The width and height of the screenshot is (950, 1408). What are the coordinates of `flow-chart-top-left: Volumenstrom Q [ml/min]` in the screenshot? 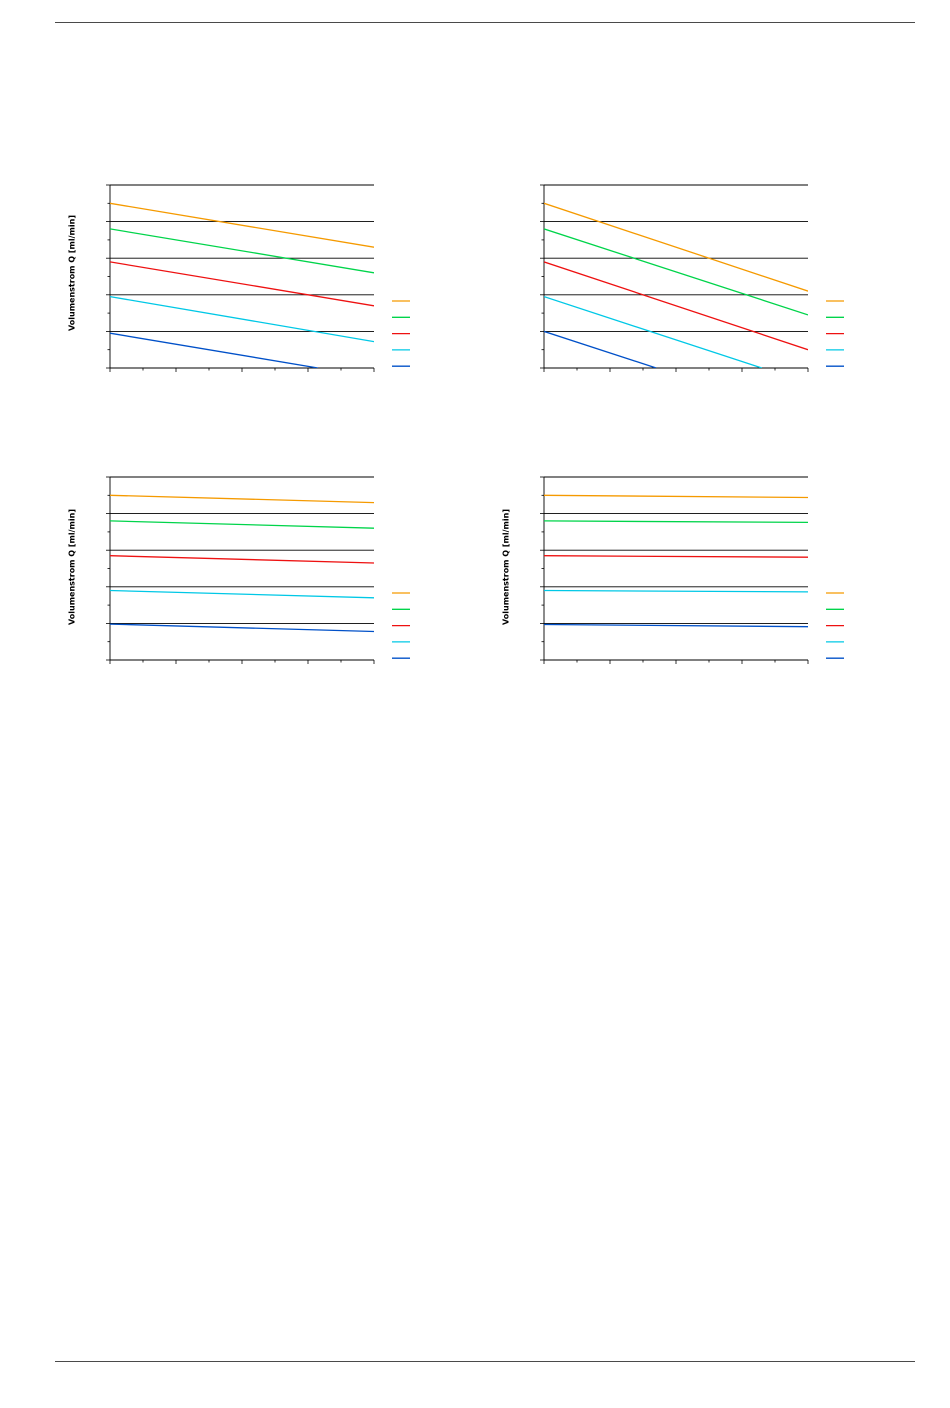 It's located at (270, 290).